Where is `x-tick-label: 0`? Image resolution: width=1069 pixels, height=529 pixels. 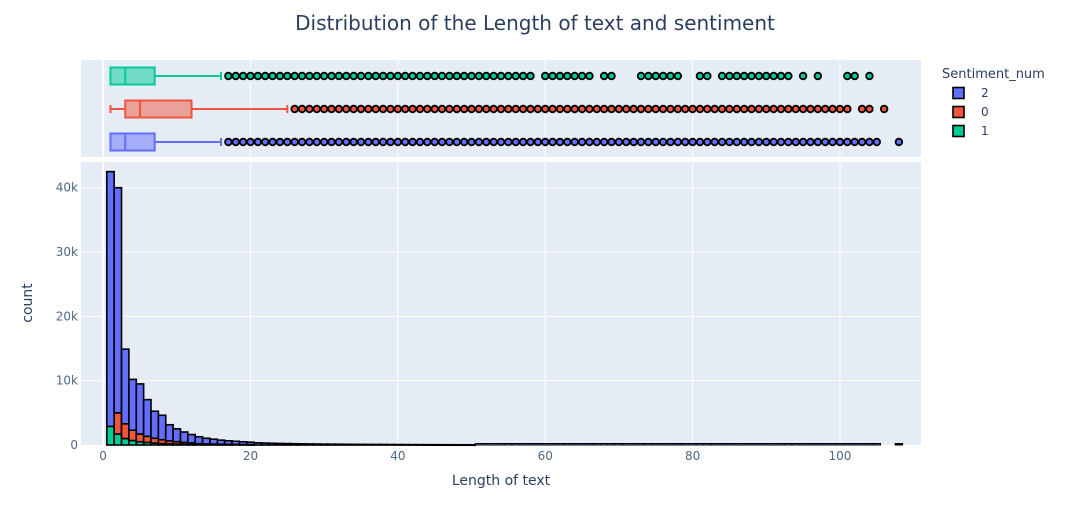 x-tick-label: 0 is located at coordinates (103, 456).